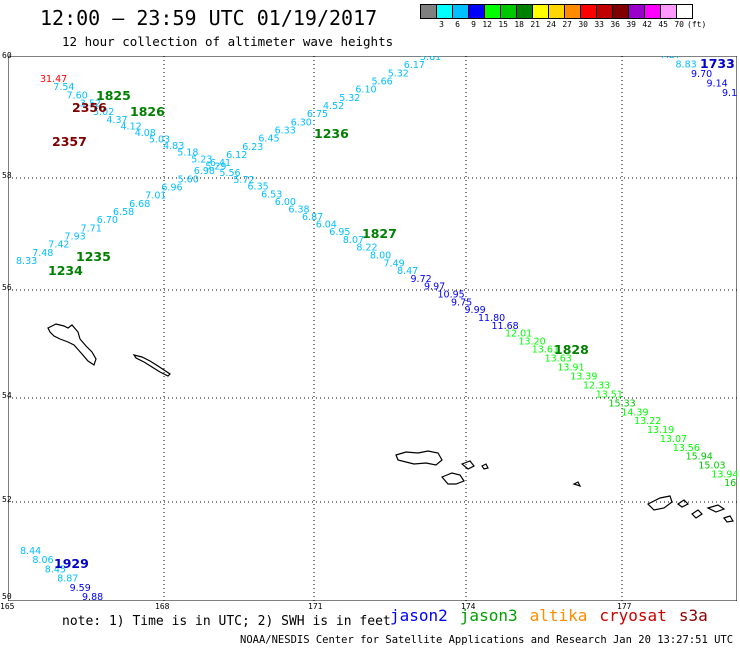 The image size is (740, 650). Describe the element at coordinates (730, 483) in the screenshot. I see `wave-height-label: 16.26` at that location.